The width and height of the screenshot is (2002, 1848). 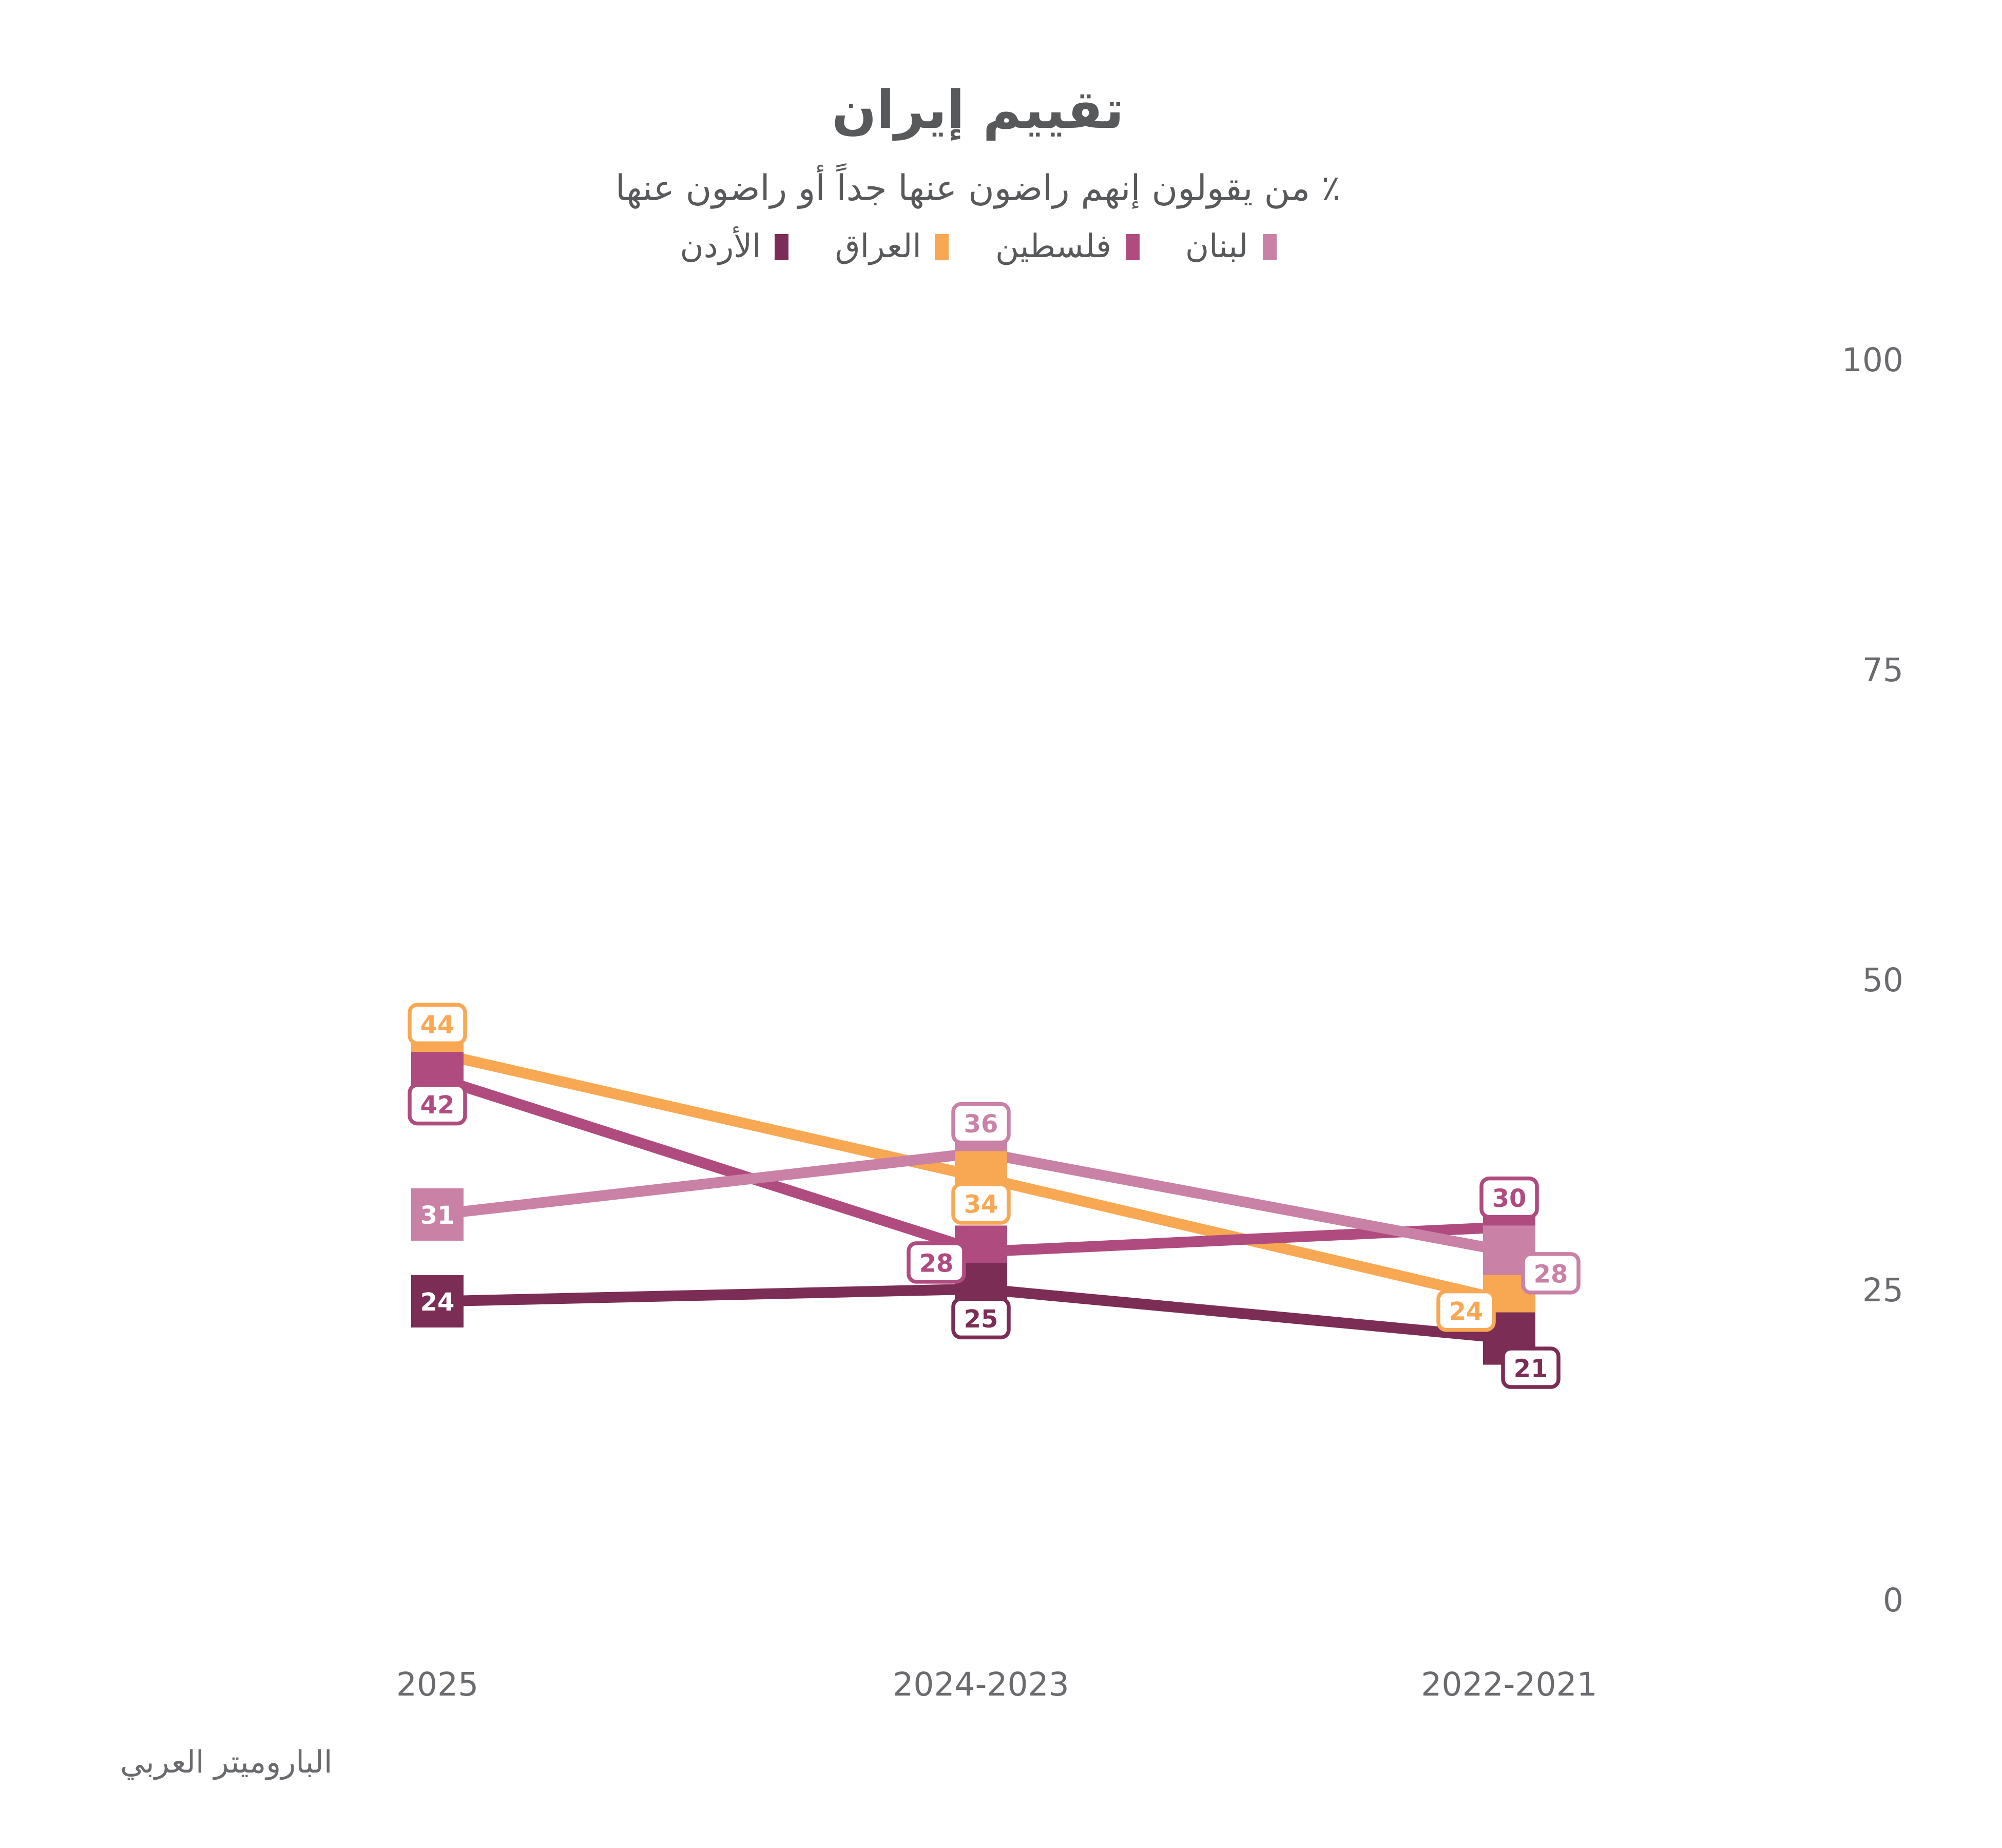 What do you see at coordinates (1893, 1600) in the screenshot?
I see `y-tick-label: 0` at bounding box center [1893, 1600].